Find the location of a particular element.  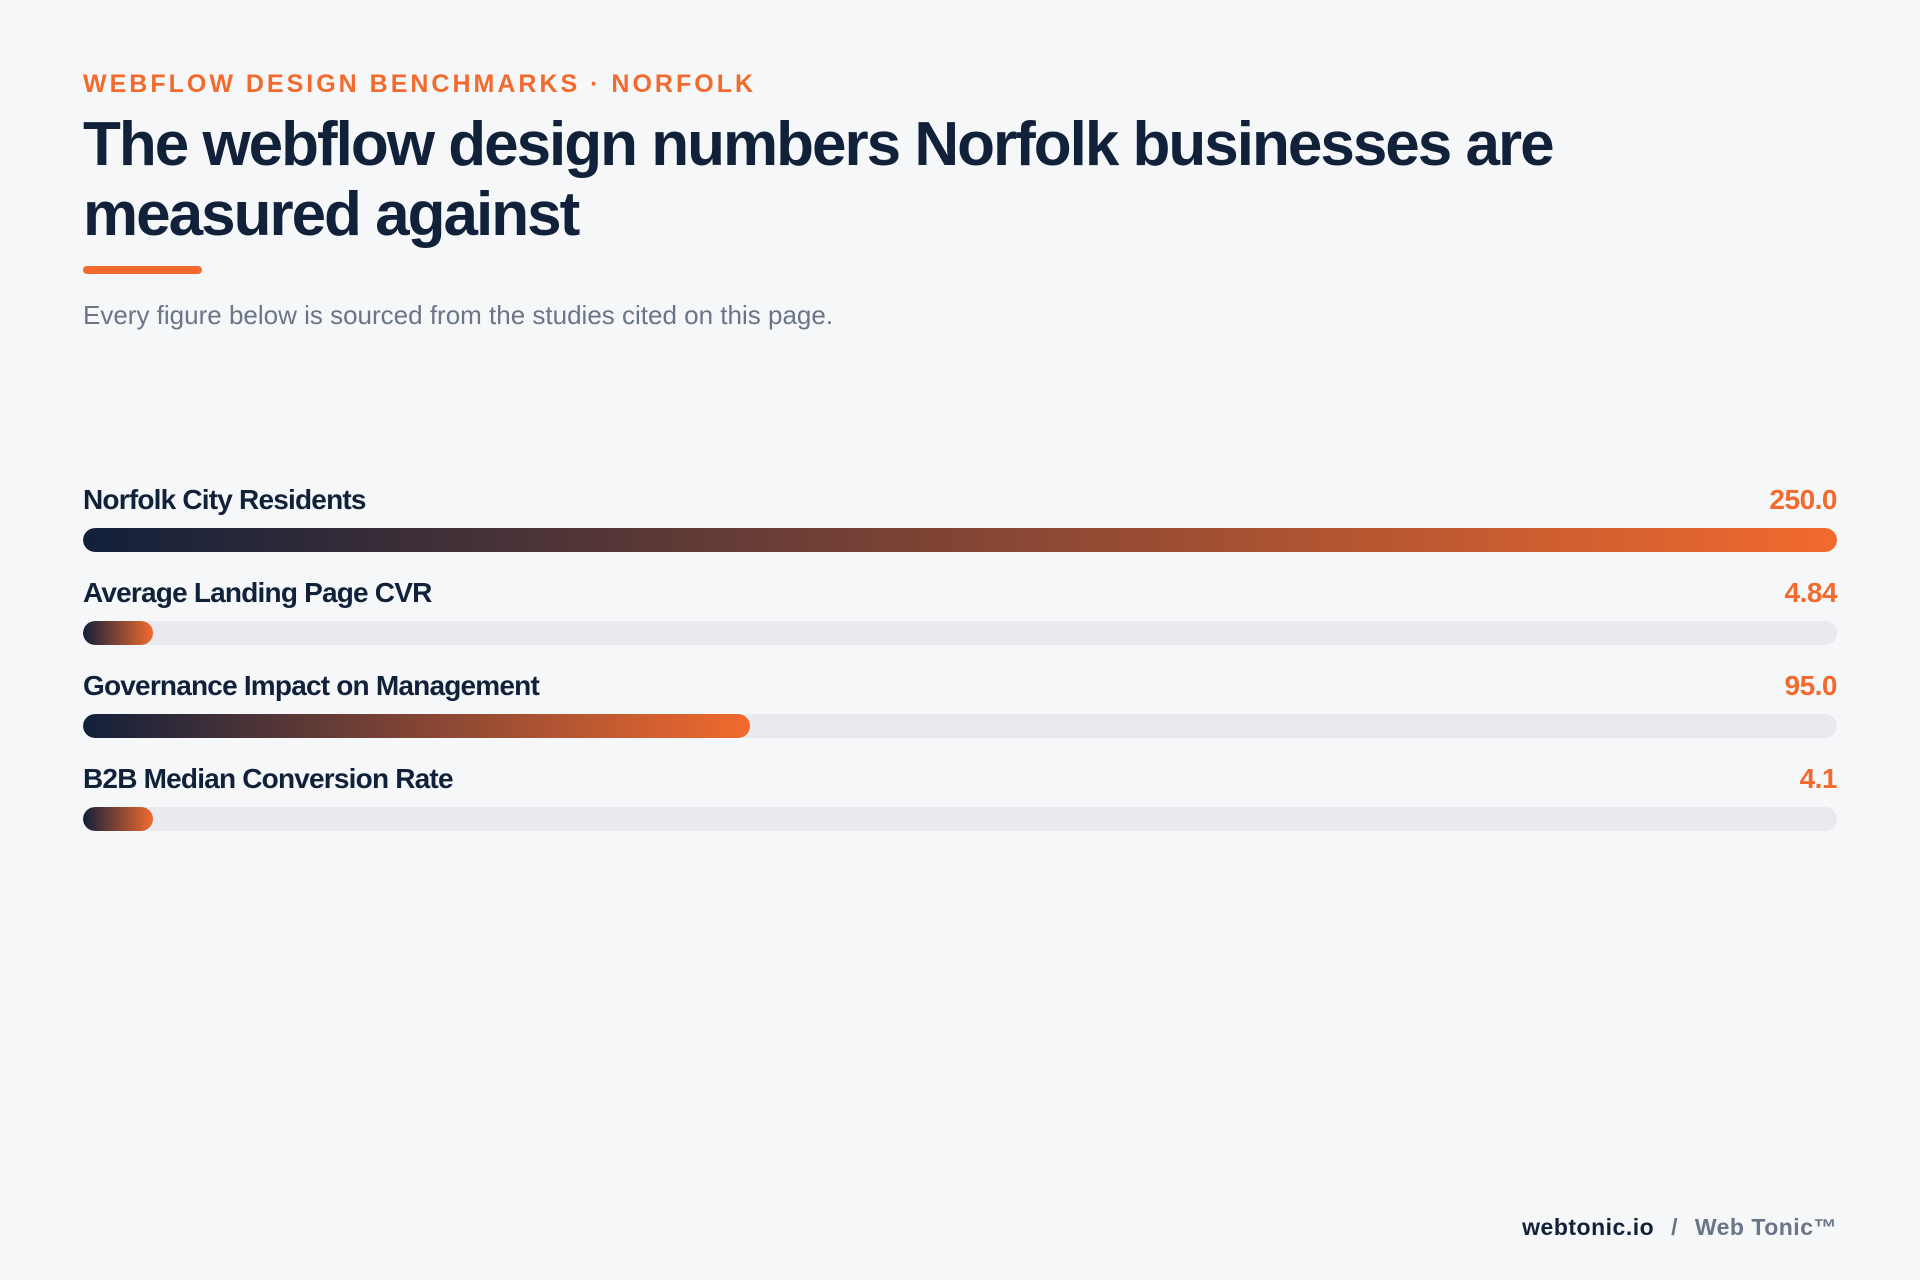

bar-row: B2B Median Conversion Rate 4.1 is located at coordinates (960, 809).